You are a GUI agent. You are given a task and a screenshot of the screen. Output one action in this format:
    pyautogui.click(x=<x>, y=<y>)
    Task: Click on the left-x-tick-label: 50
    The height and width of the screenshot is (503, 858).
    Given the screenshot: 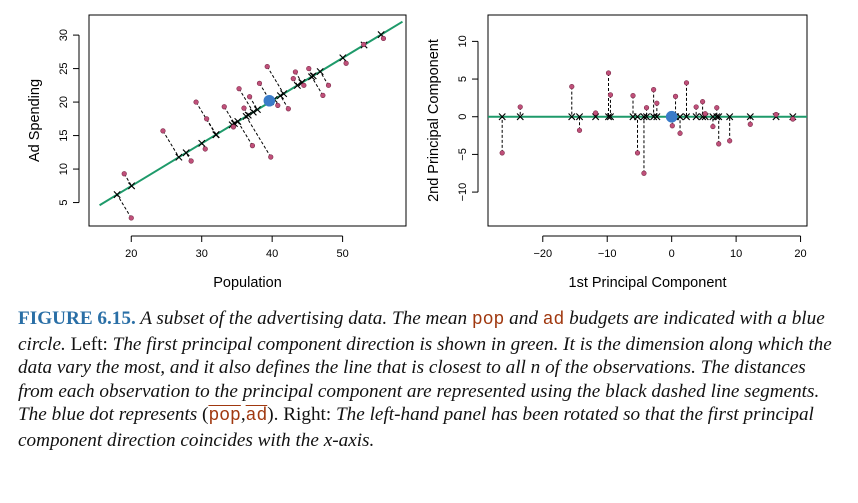 What is the action you would take?
    pyautogui.click(x=342, y=254)
    